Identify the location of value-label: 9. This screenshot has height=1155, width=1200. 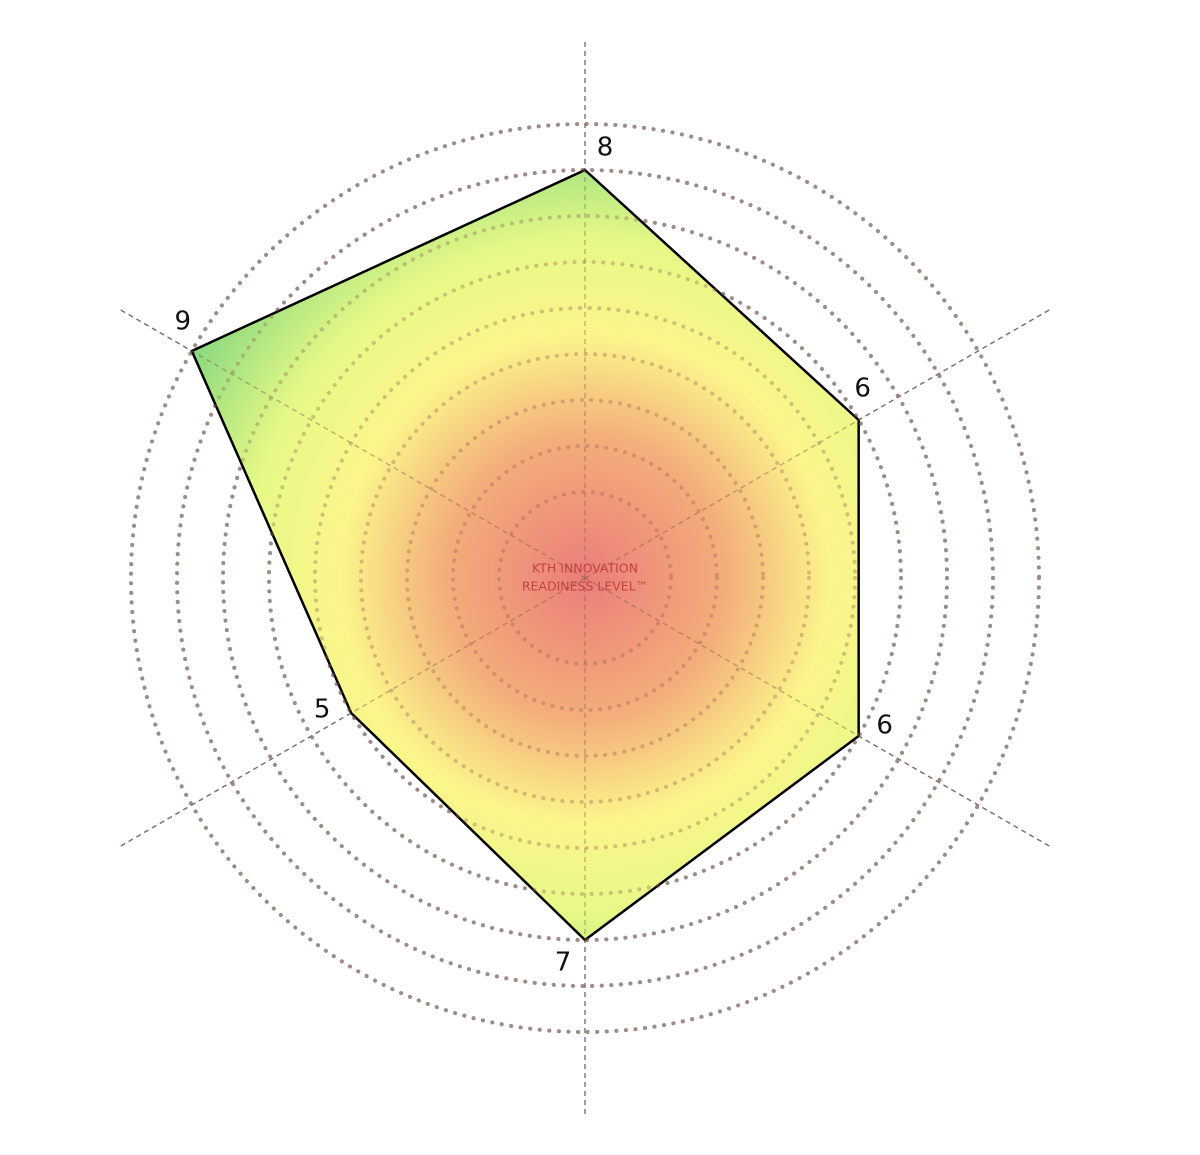
(183, 322).